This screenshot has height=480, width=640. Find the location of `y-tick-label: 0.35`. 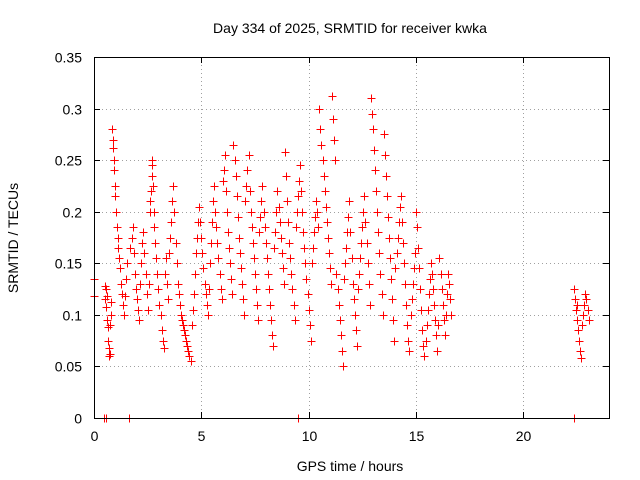

y-tick-label: 0.35 is located at coordinates (68, 58).